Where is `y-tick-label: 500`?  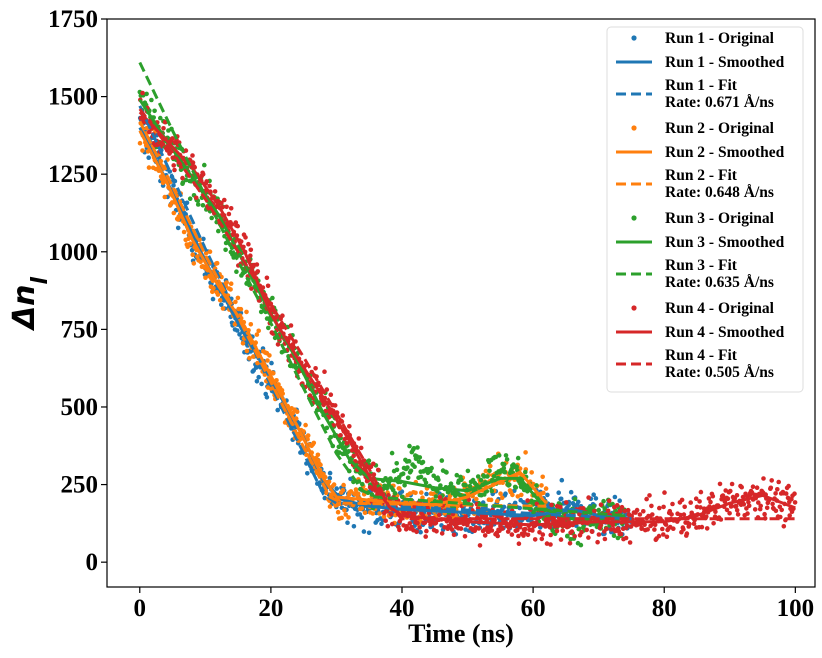
y-tick-label: 500 is located at coordinates (80, 407).